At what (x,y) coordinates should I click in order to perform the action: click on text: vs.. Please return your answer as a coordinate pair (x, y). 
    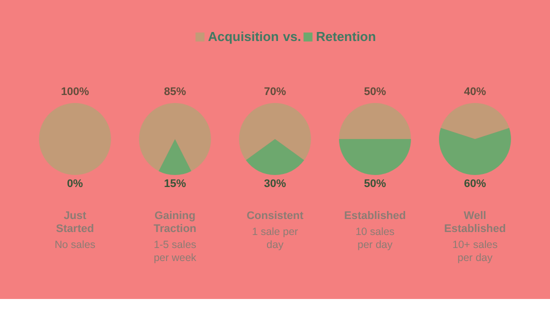
    Looking at the image, I should click on (292, 36).